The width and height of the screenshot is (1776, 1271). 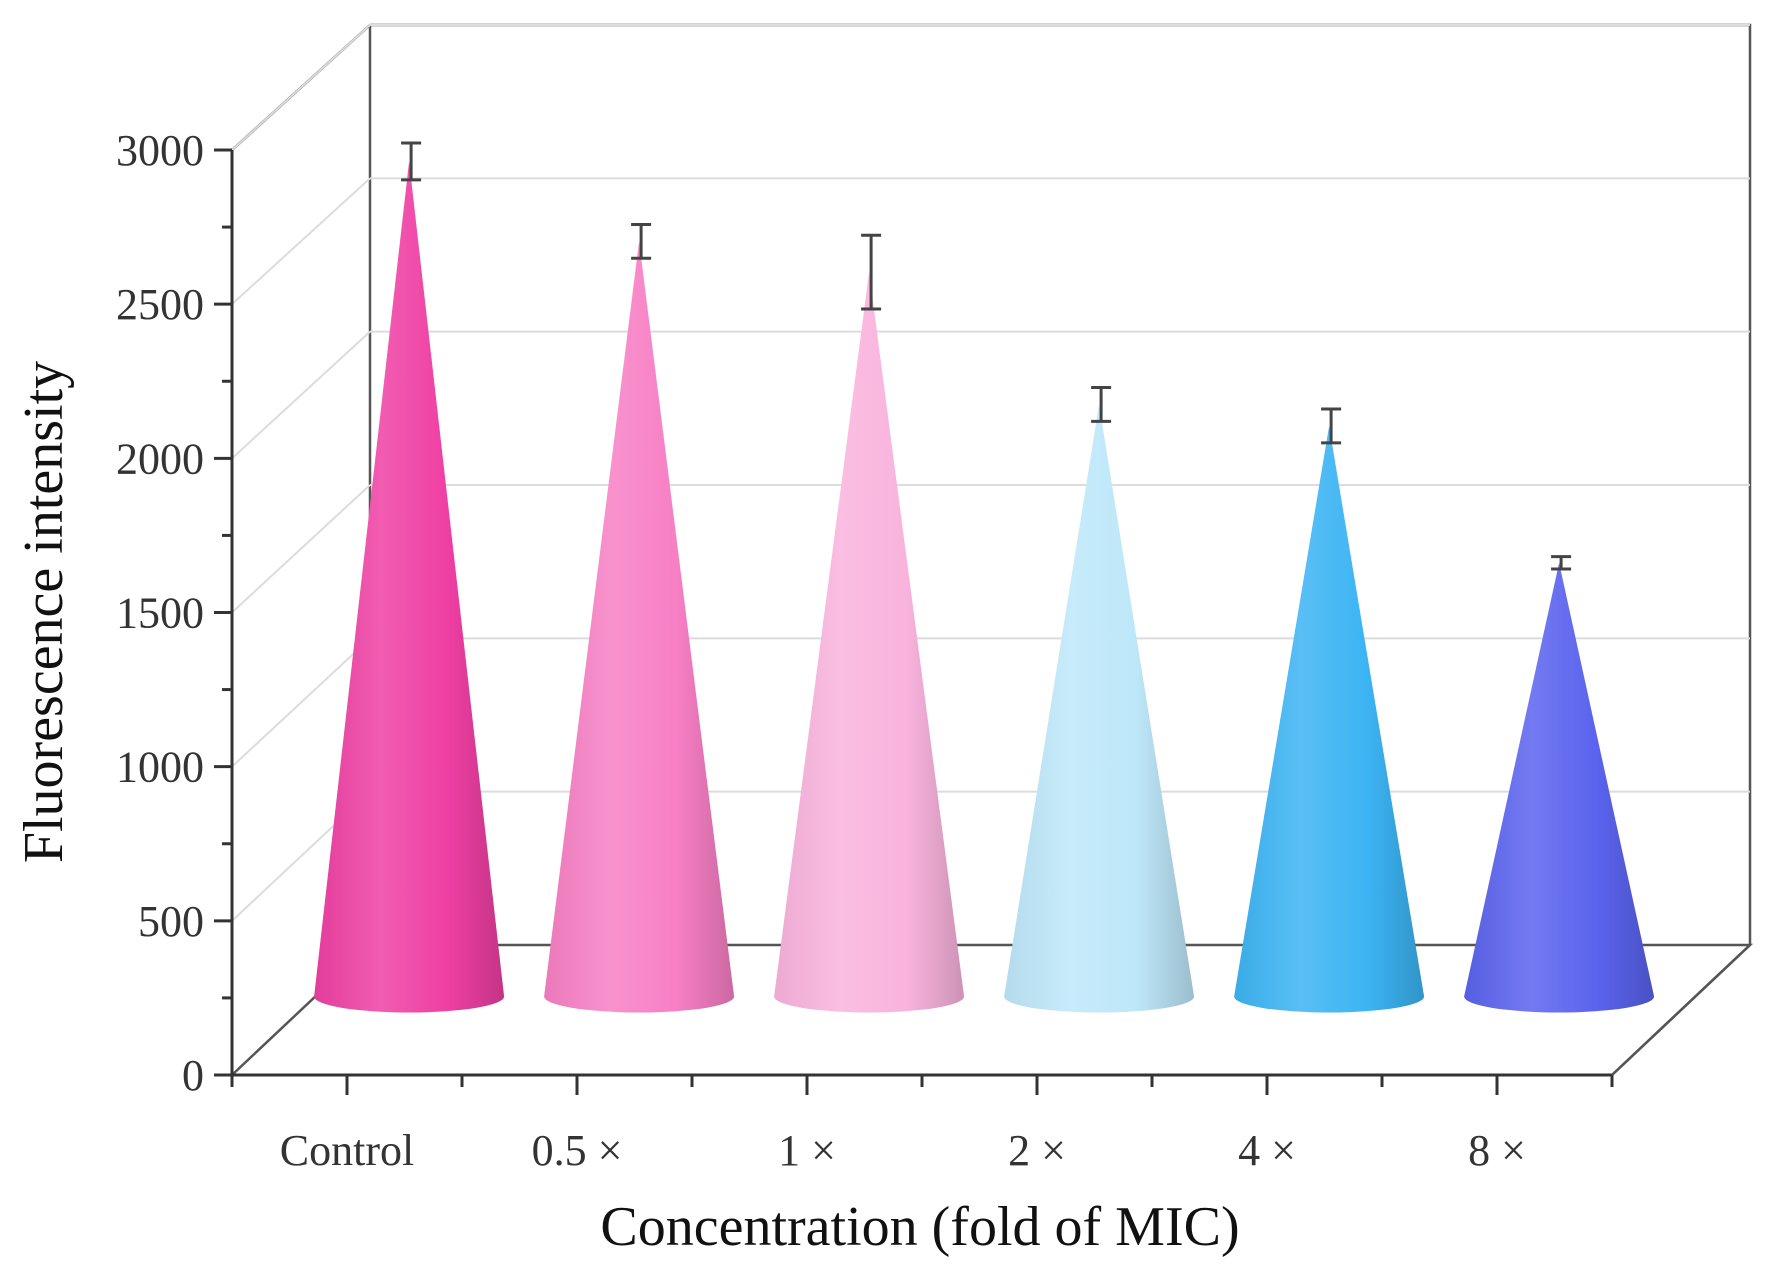 What do you see at coordinates (160, 150) in the screenshot?
I see `y-tick-label: 3000` at bounding box center [160, 150].